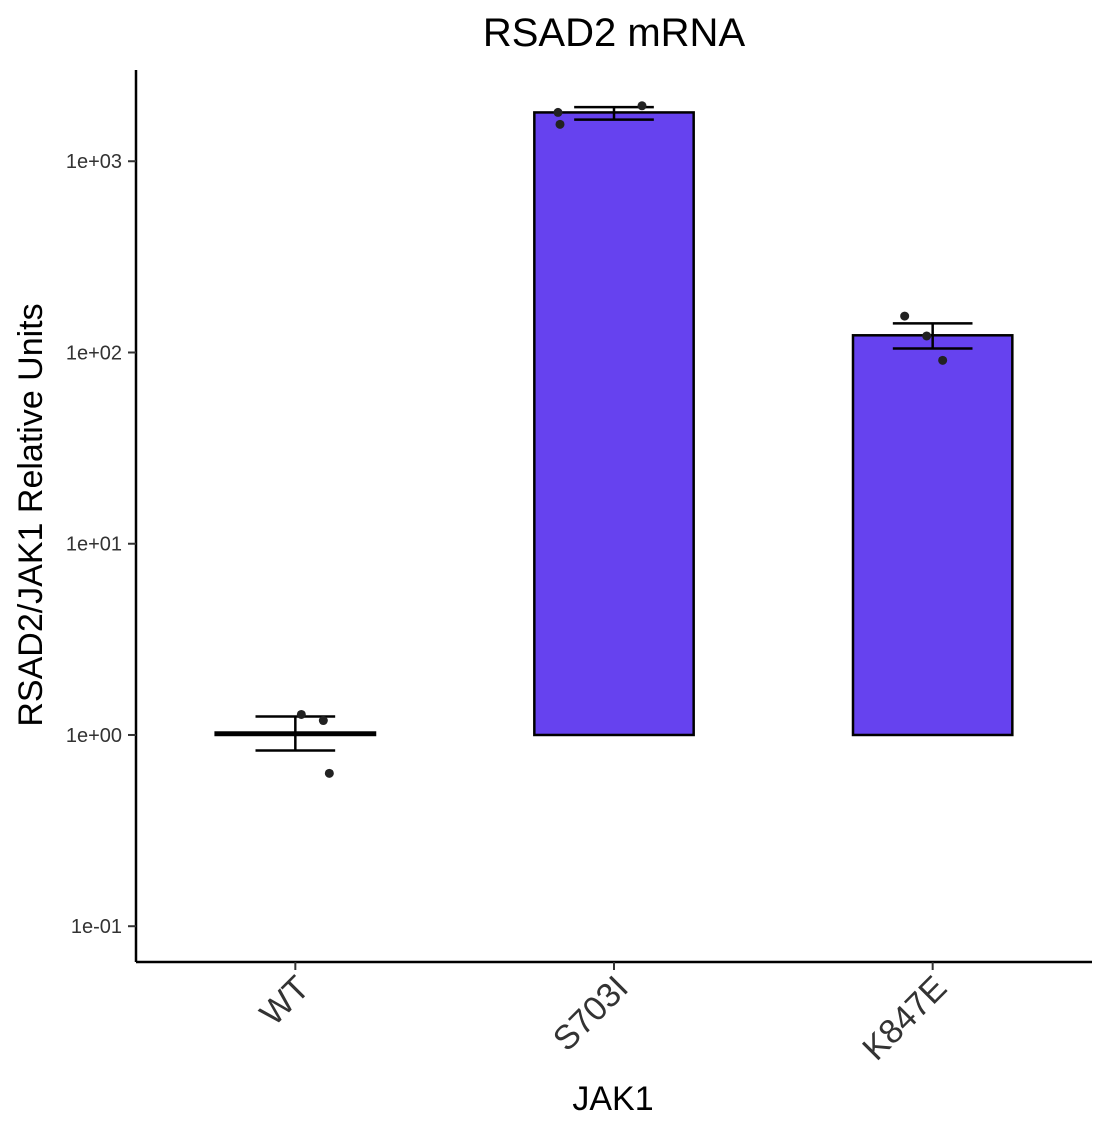  I want to click on y-tick-label: 1e-01, so click(96, 927).